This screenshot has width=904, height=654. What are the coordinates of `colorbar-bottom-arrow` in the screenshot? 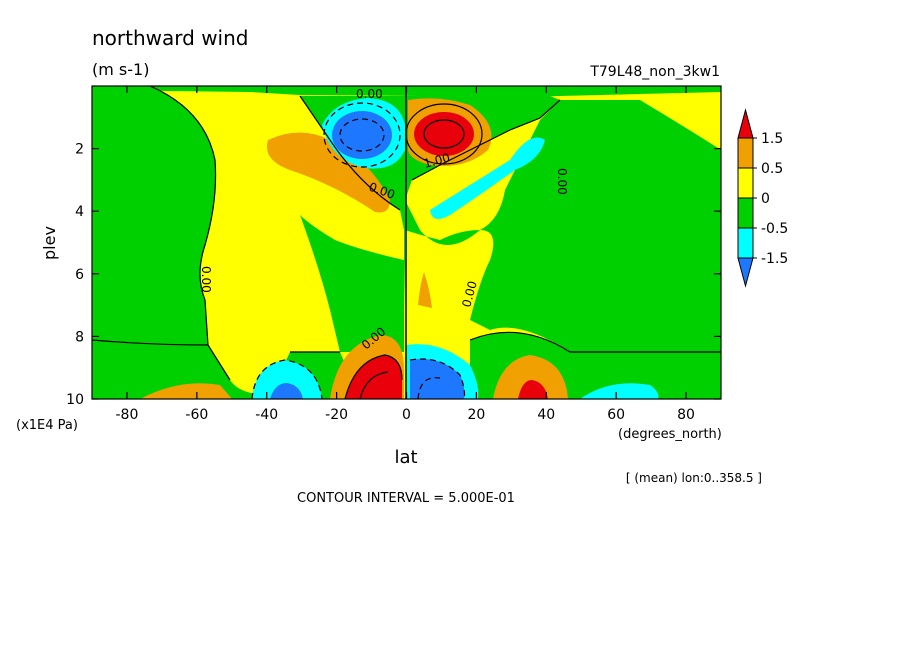 It's located at (745, 272).